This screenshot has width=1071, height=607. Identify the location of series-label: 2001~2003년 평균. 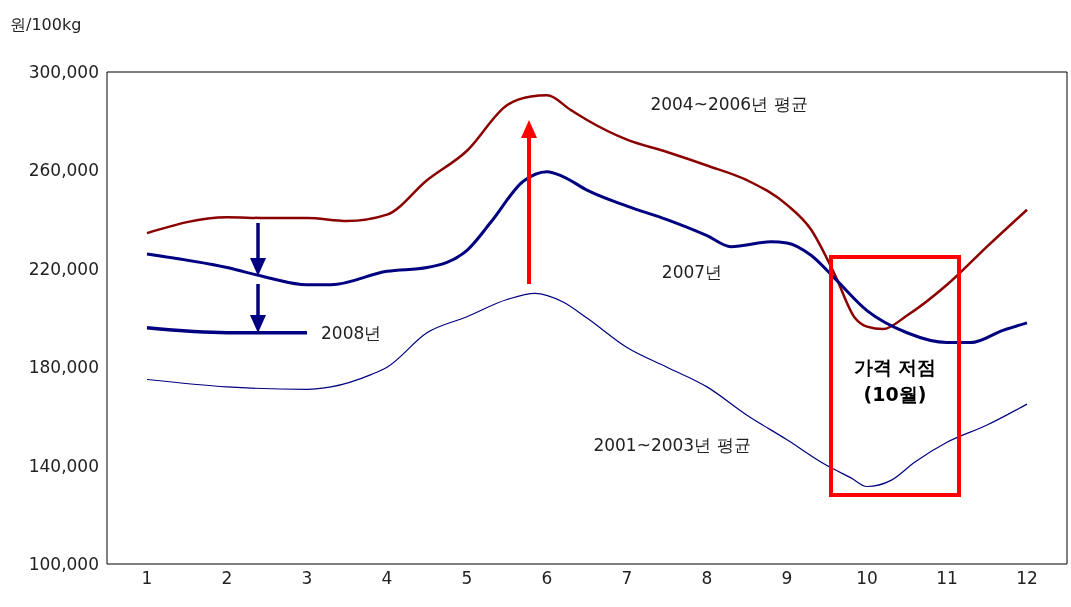
(672, 445).